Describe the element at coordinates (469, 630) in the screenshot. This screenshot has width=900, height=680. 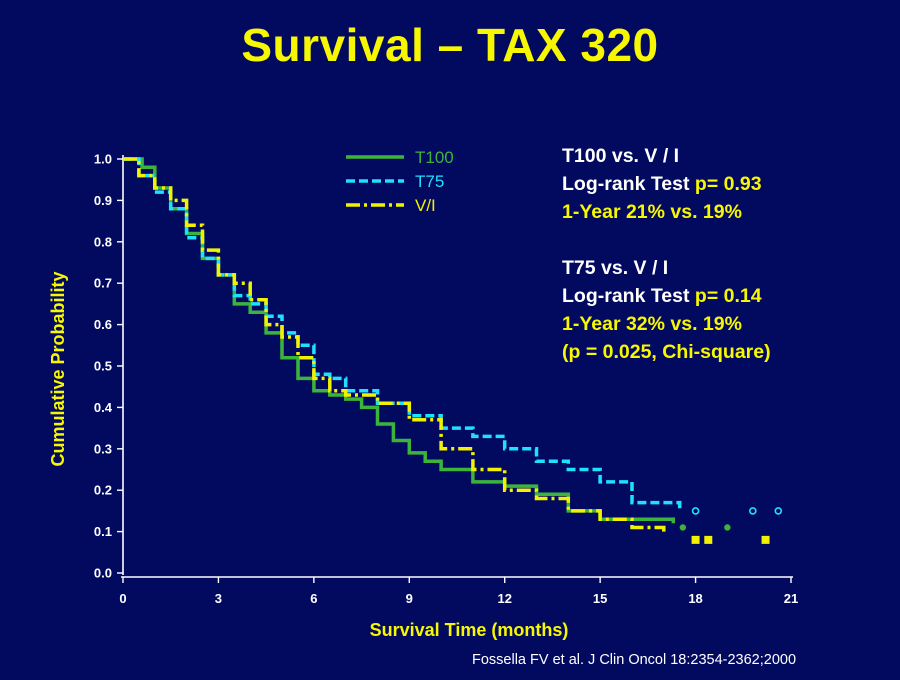
I see `x-axis-label: Survival Time (months)` at that location.